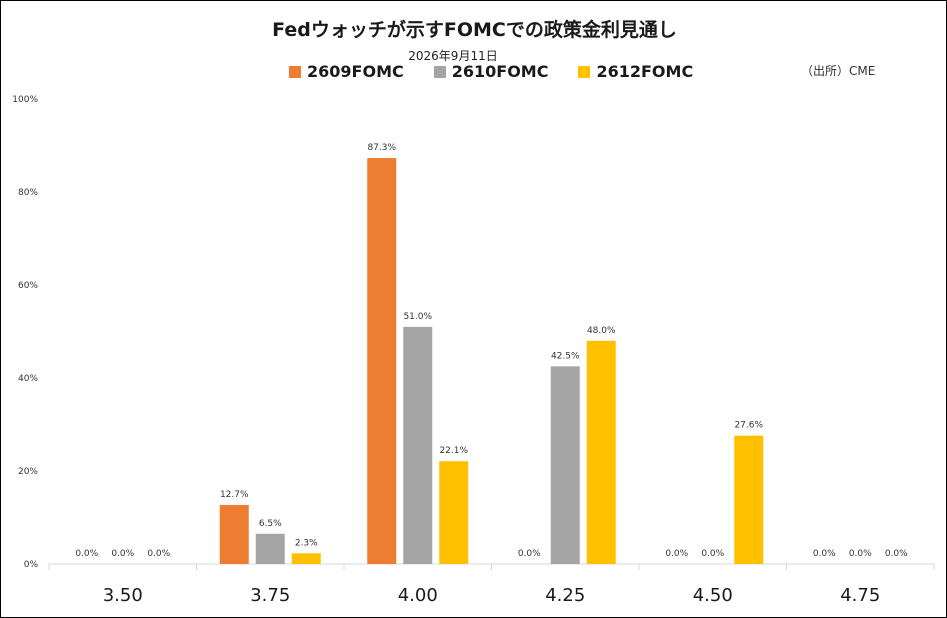  I want to click on category-label-4.75: 4.75, so click(860, 595).